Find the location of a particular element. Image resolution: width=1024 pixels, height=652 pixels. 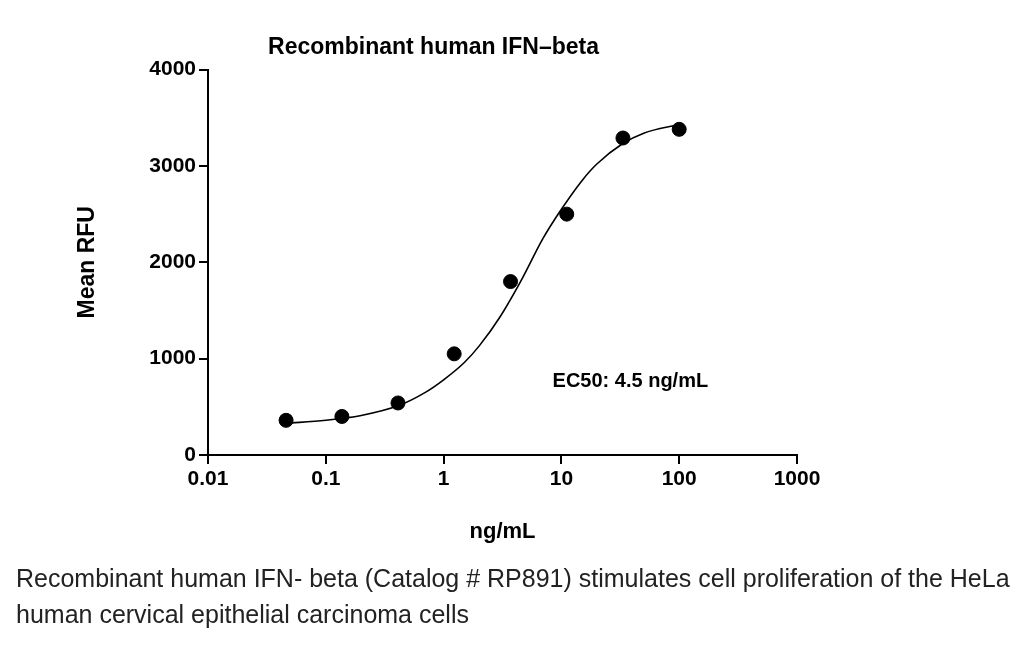

x-tick-label: 1000 is located at coordinates (797, 478).